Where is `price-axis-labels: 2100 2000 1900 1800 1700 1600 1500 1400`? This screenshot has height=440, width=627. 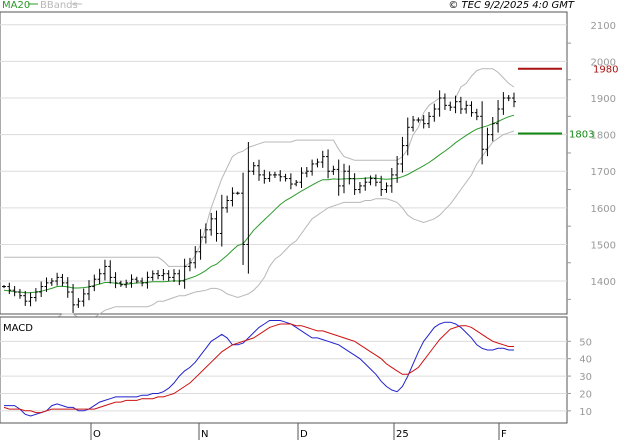
price-axis-labels: 2100 2000 1900 1800 1700 1600 1500 1400 is located at coordinates (591, 160).